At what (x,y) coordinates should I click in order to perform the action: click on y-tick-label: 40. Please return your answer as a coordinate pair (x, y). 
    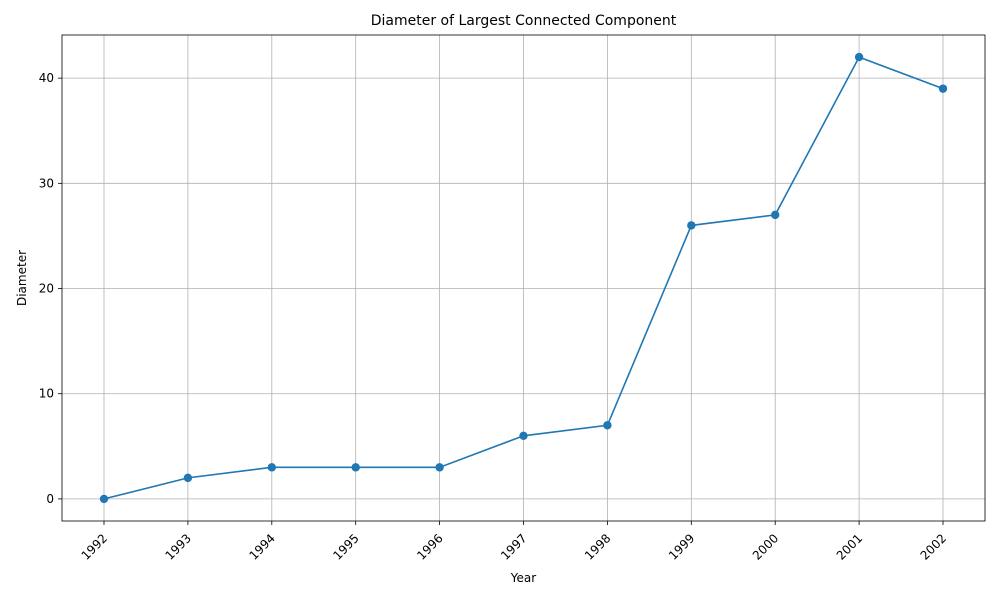
    Looking at the image, I should click on (46, 78).